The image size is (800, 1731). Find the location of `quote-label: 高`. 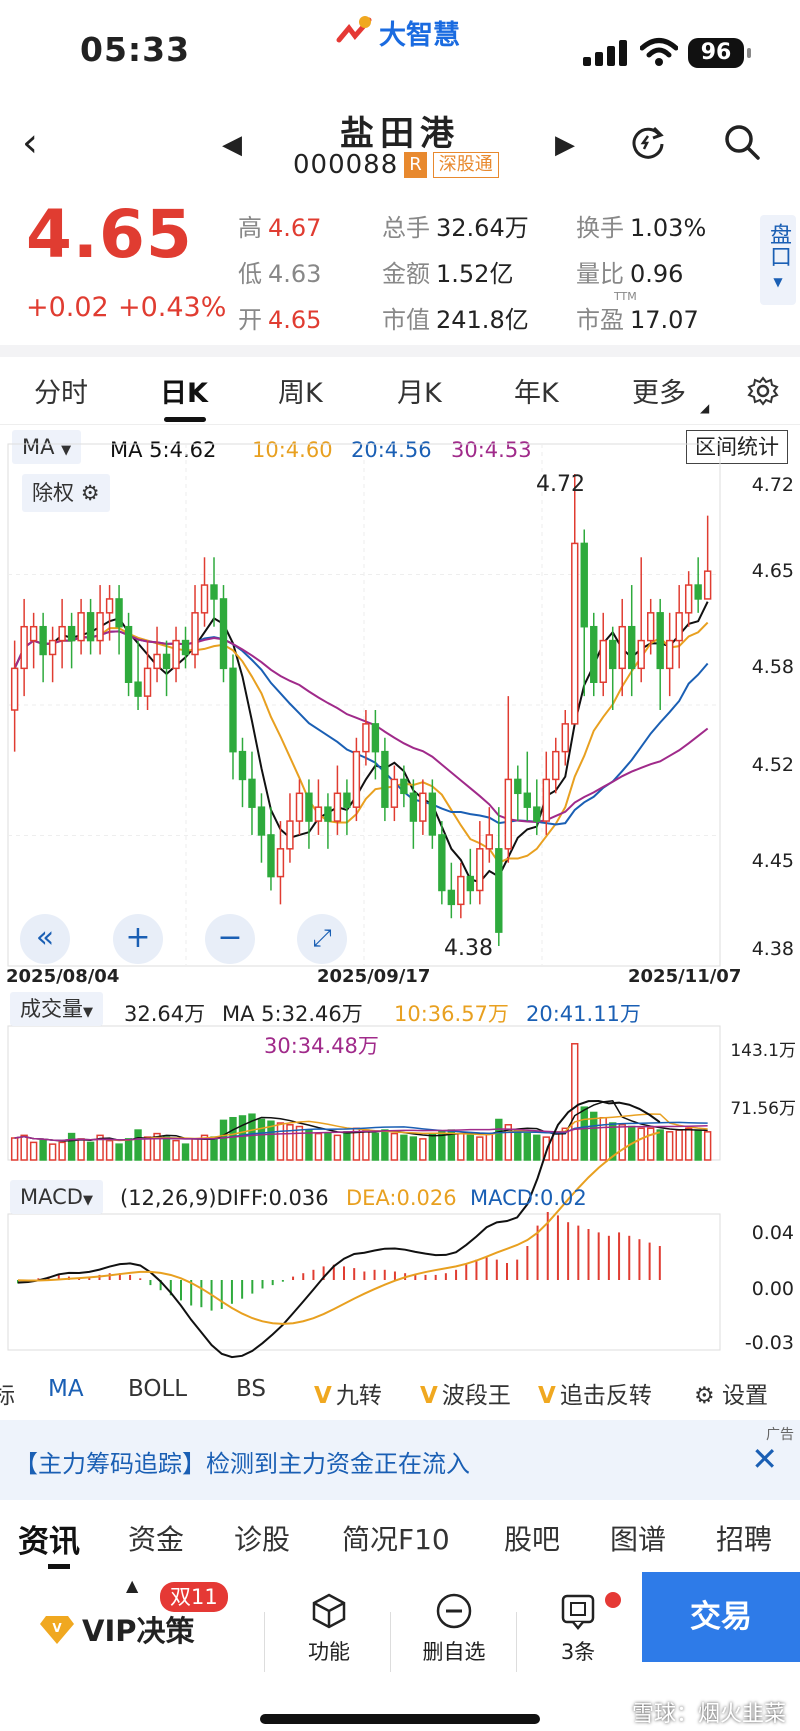

quote-label: 高 is located at coordinates (250, 228).